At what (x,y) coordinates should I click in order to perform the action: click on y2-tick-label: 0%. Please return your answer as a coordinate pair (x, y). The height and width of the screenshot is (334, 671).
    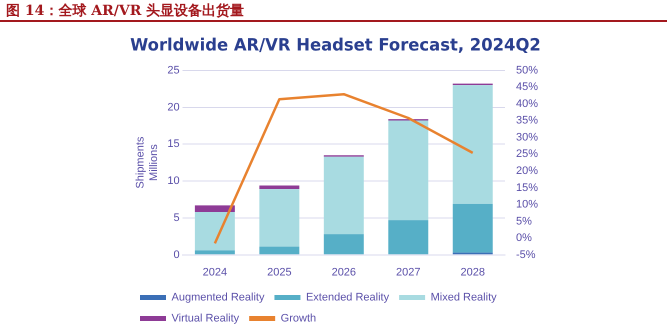
    Looking at the image, I should click on (524, 238).